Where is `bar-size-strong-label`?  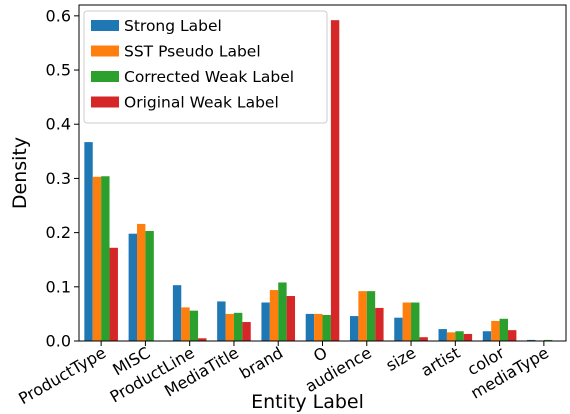 bar-size-strong-label is located at coordinates (398, 329).